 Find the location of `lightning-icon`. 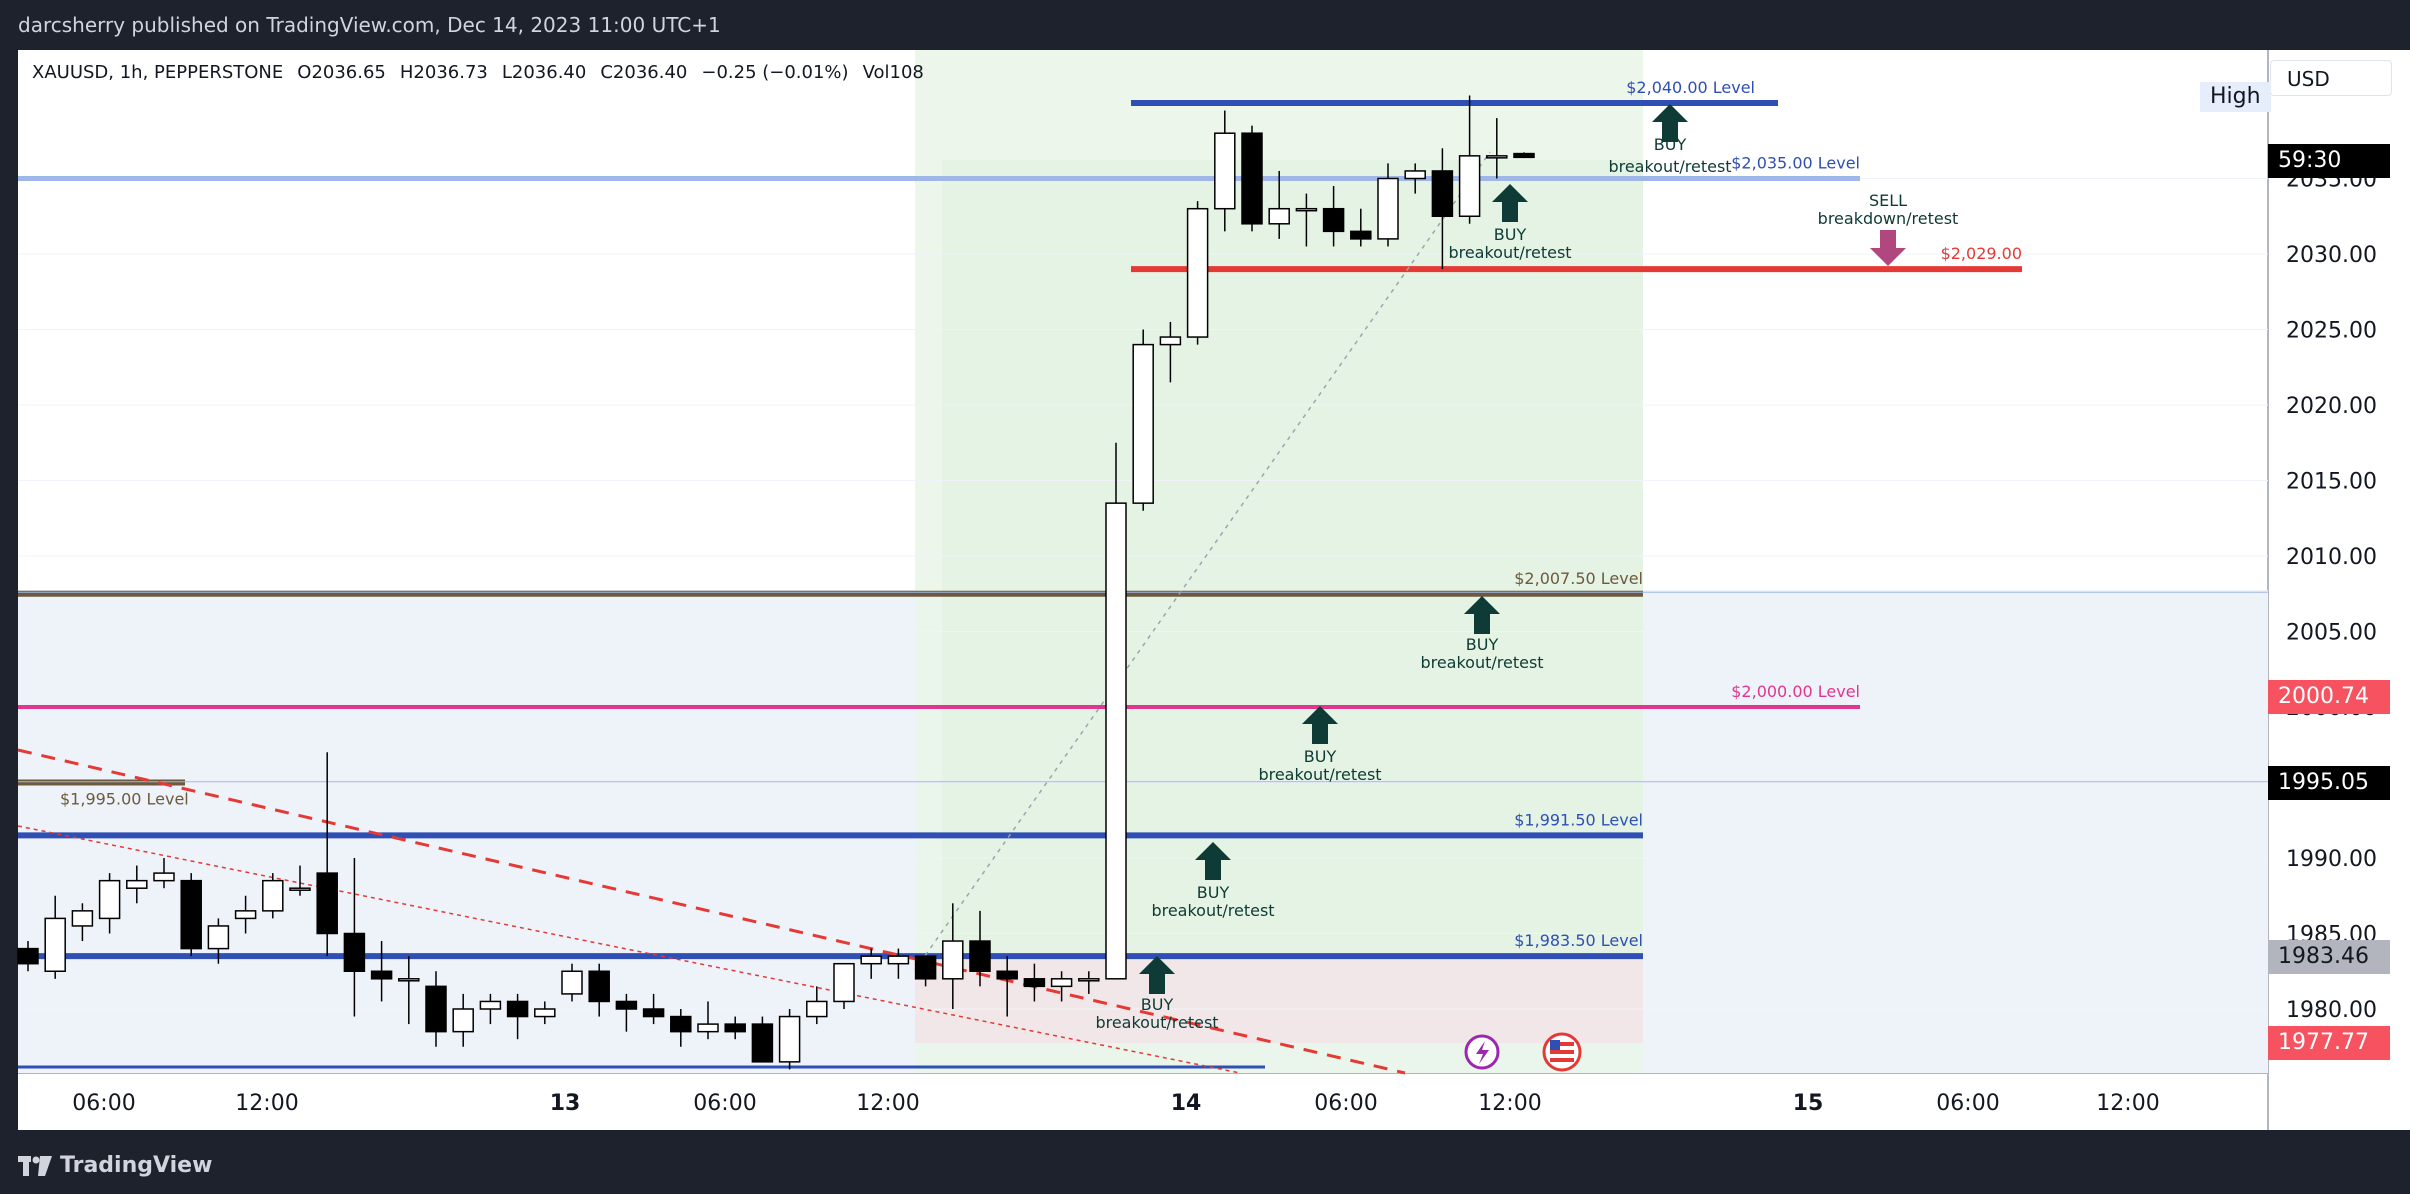

lightning-icon is located at coordinates (1482, 1052).